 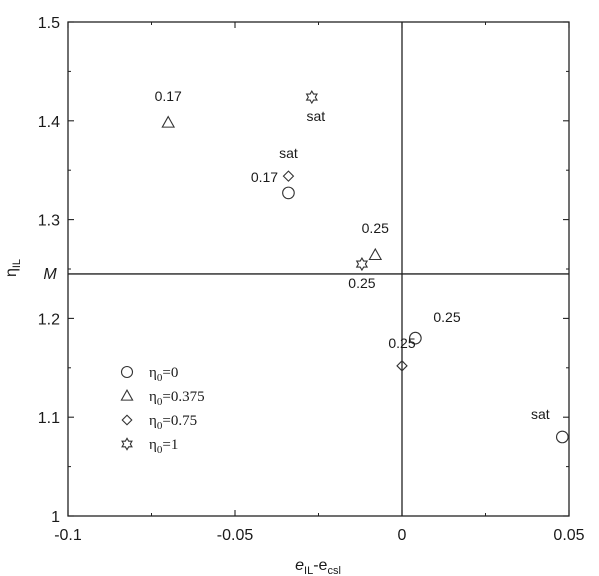 What do you see at coordinates (162, 410) in the screenshot?
I see `legend: η0=0 η0=0.375 η0=0.75 η0=1` at bounding box center [162, 410].